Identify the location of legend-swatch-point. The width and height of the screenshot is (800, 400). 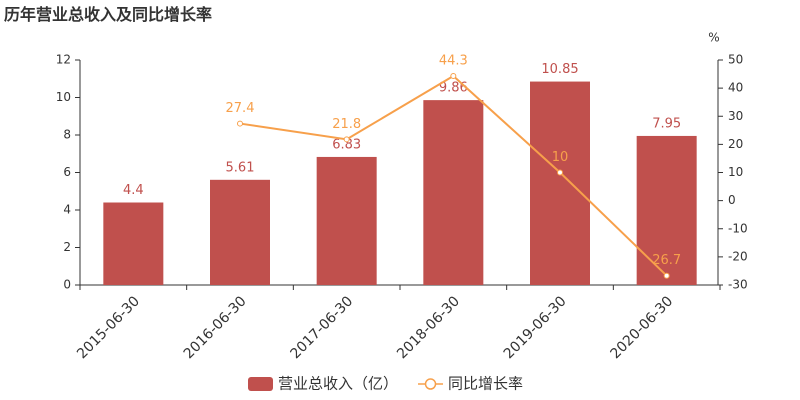
(430, 384).